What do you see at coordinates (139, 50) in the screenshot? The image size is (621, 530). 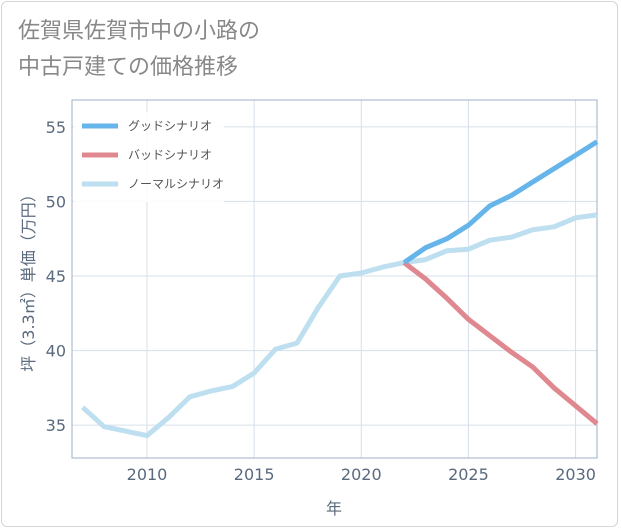 I see `chart-title: 佐賀県佐賀市中の小路の 中古戸建ての価格推移` at bounding box center [139, 50].